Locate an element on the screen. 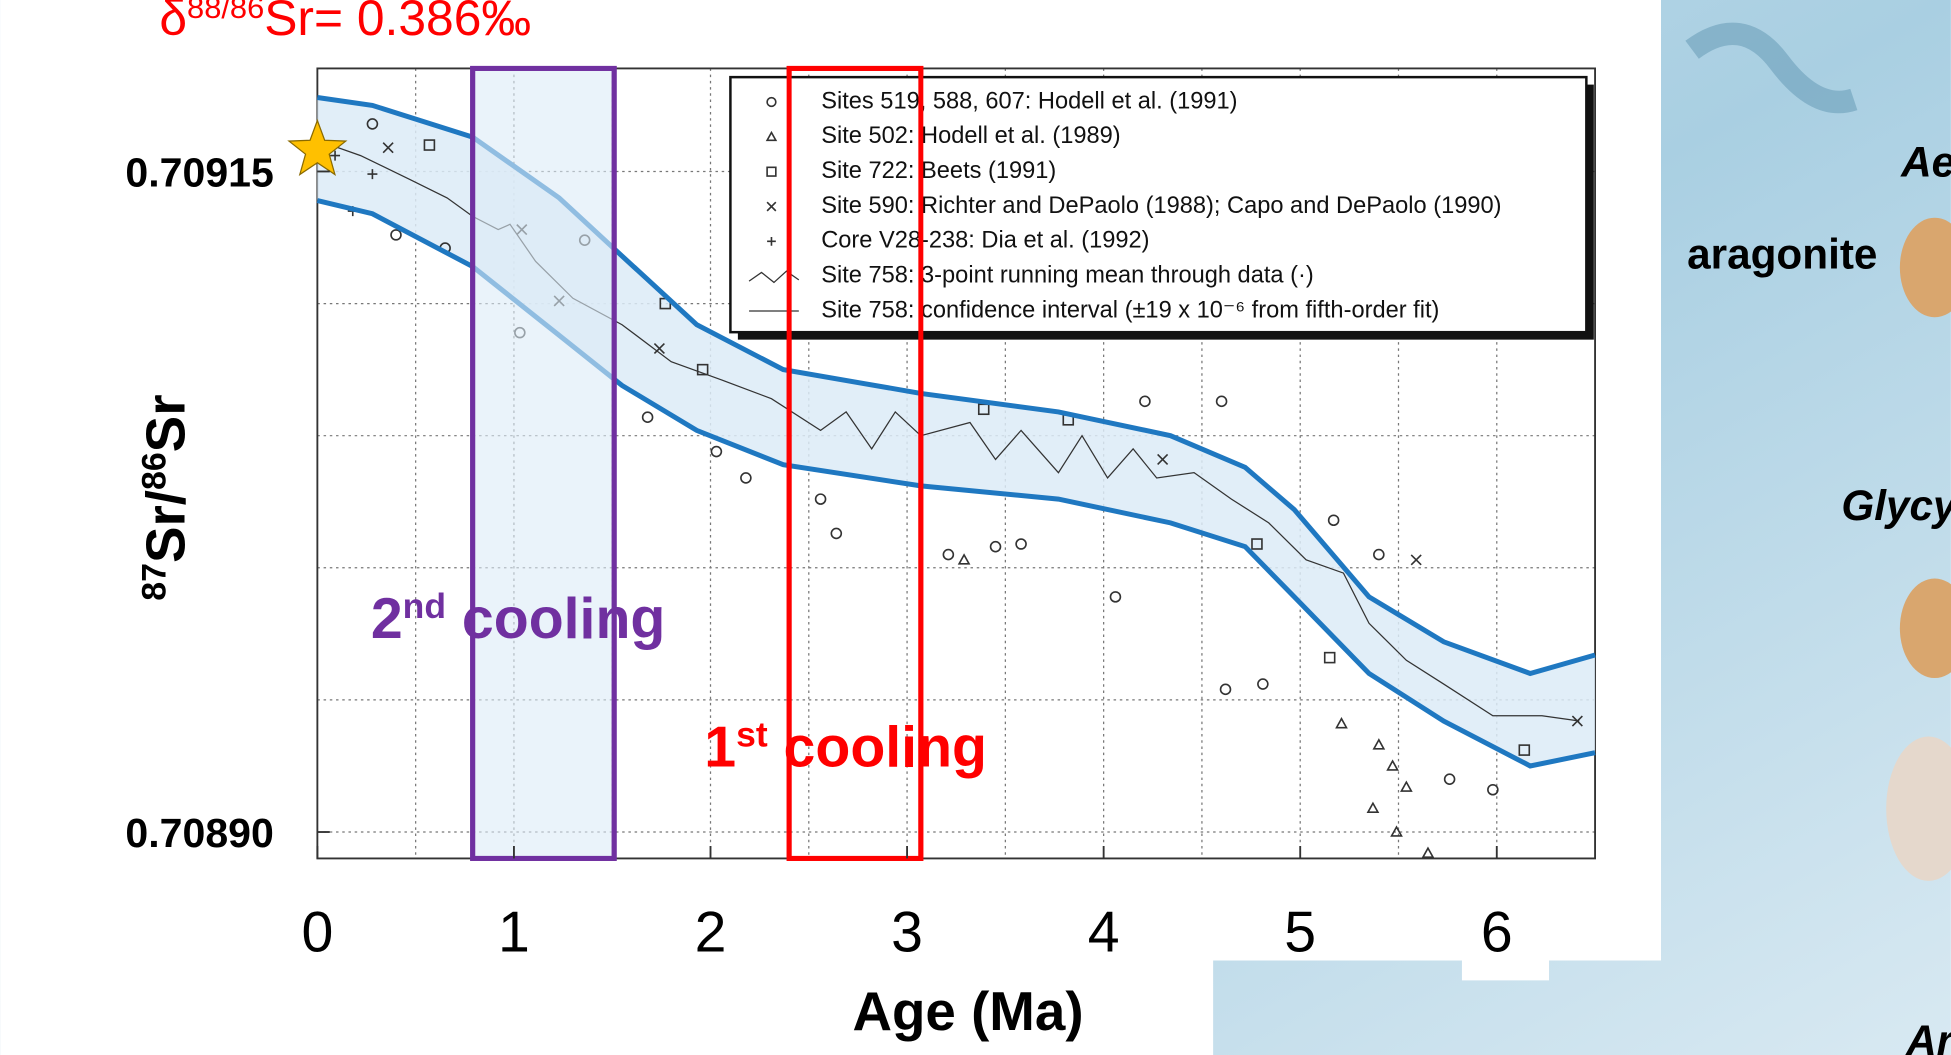  x-tick-label: 5 is located at coordinates (1300, 933).